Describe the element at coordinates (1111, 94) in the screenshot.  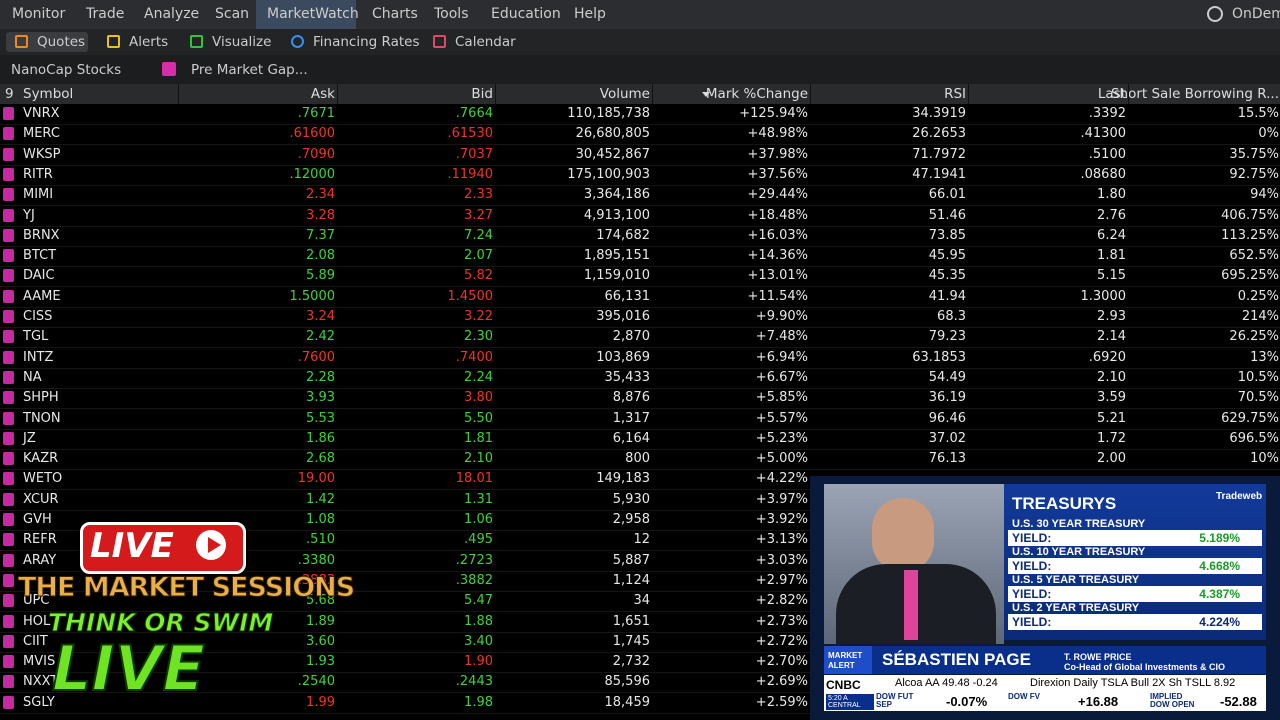
I see `column-header: Last` at that location.